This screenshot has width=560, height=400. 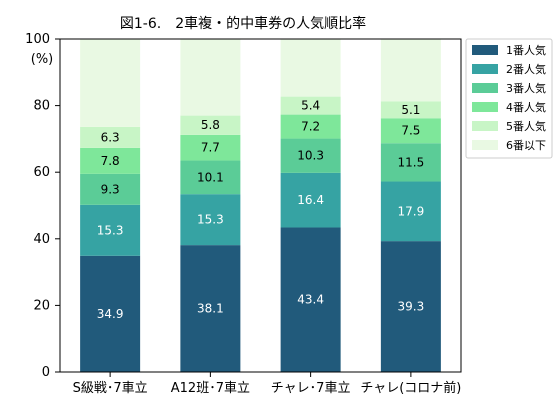 I want to click on bar-value-label: 16.4, so click(x=310, y=200).